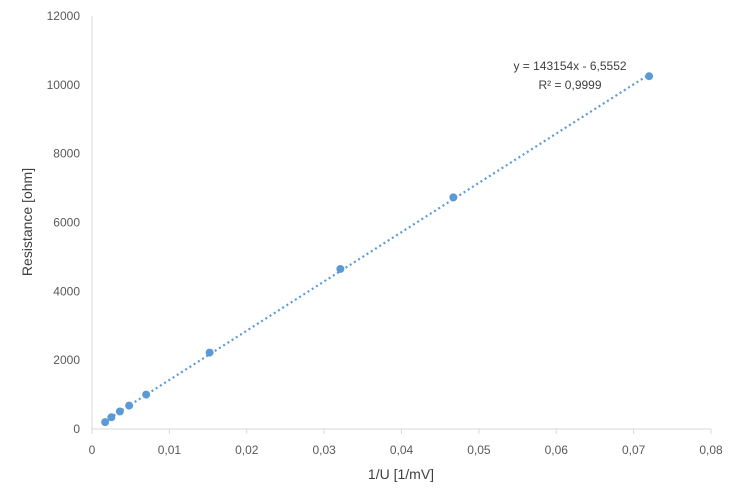  I want to click on y-axis-title: Resistance [ohm], so click(27, 222).